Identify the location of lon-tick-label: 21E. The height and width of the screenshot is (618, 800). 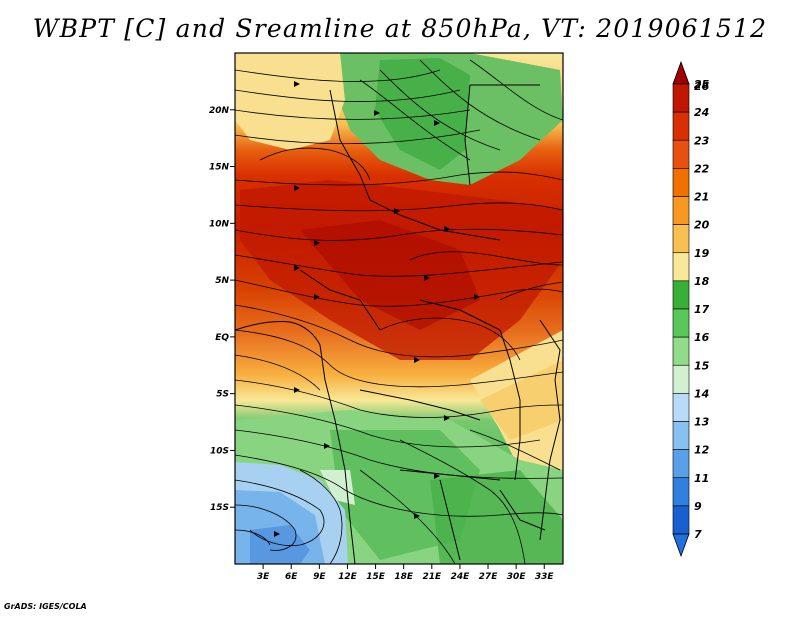
(432, 577).